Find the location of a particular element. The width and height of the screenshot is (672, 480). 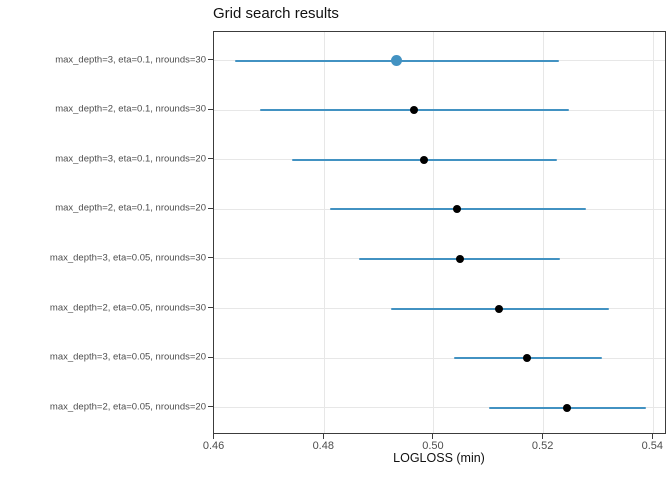

data-point-highlight is located at coordinates (397, 60).